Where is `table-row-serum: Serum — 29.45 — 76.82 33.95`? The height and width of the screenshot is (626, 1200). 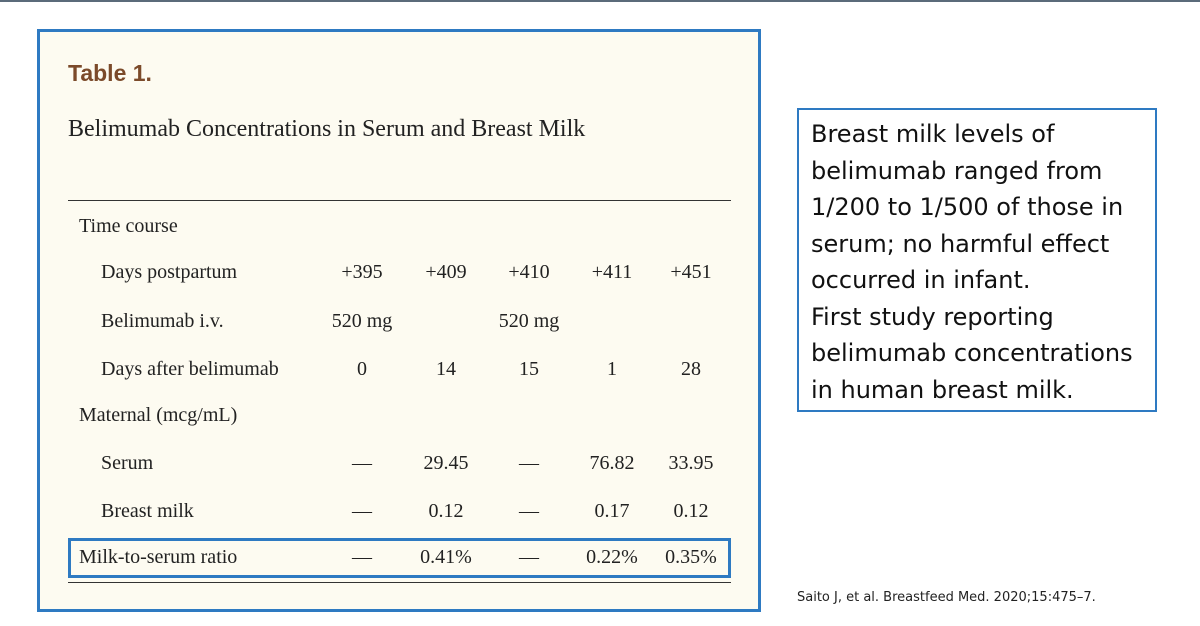
table-row-serum: Serum — 29.45 — 76.82 33.95 is located at coordinates (399, 467).